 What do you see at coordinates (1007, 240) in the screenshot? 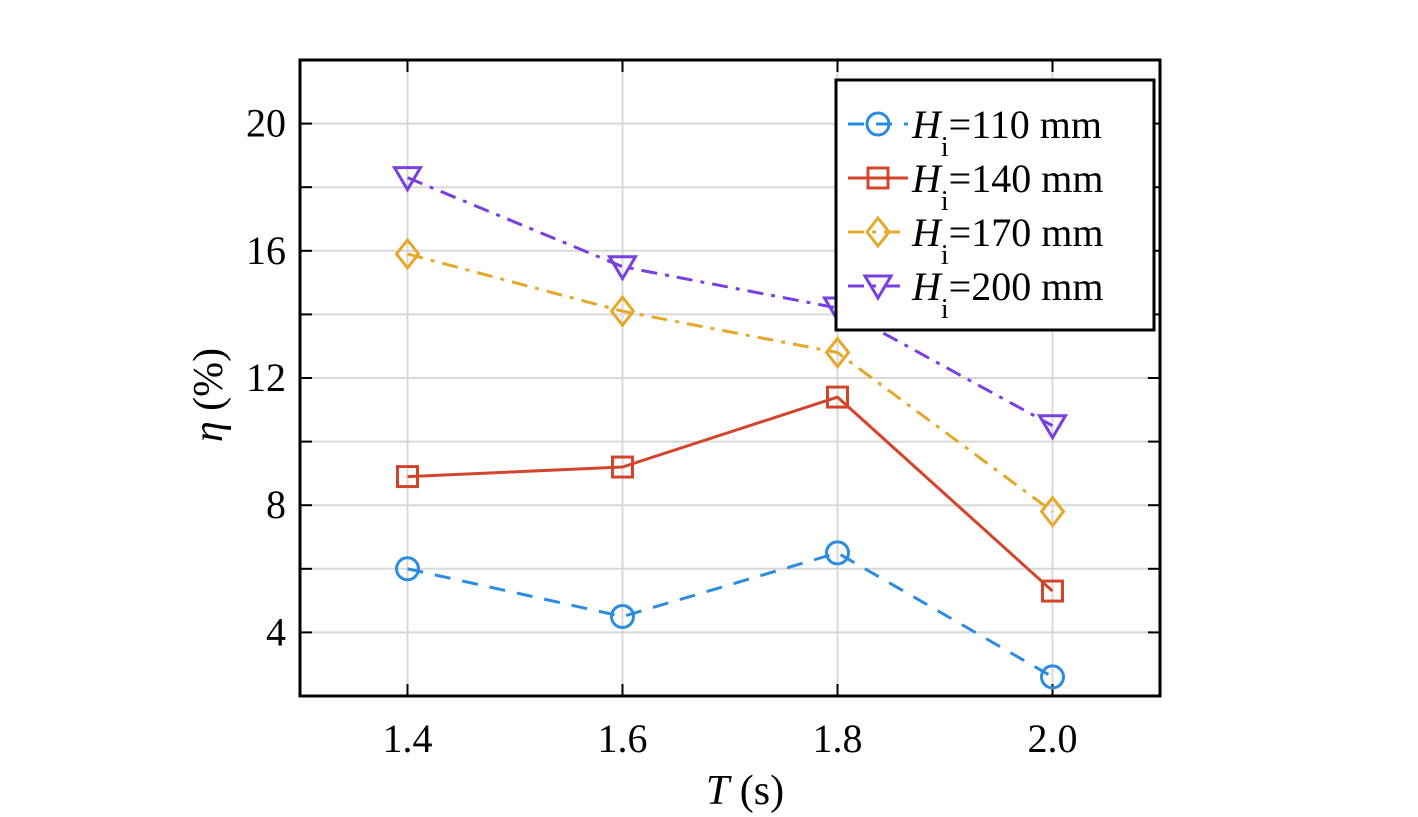
I see `legend-label-2: Hi=170 mm` at bounding box center [1007, 240].